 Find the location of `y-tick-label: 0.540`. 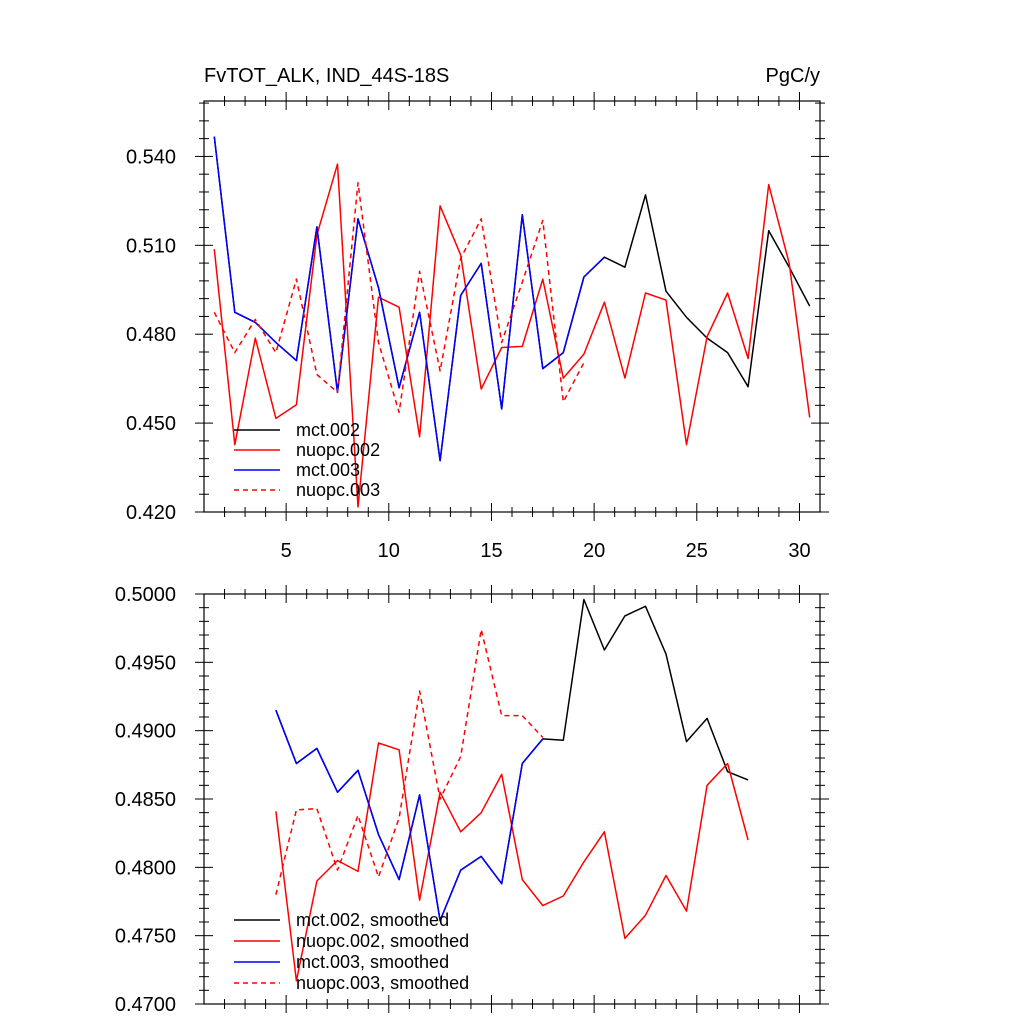

y-tick-label: 0.540 is located at coordinates (151, 157).